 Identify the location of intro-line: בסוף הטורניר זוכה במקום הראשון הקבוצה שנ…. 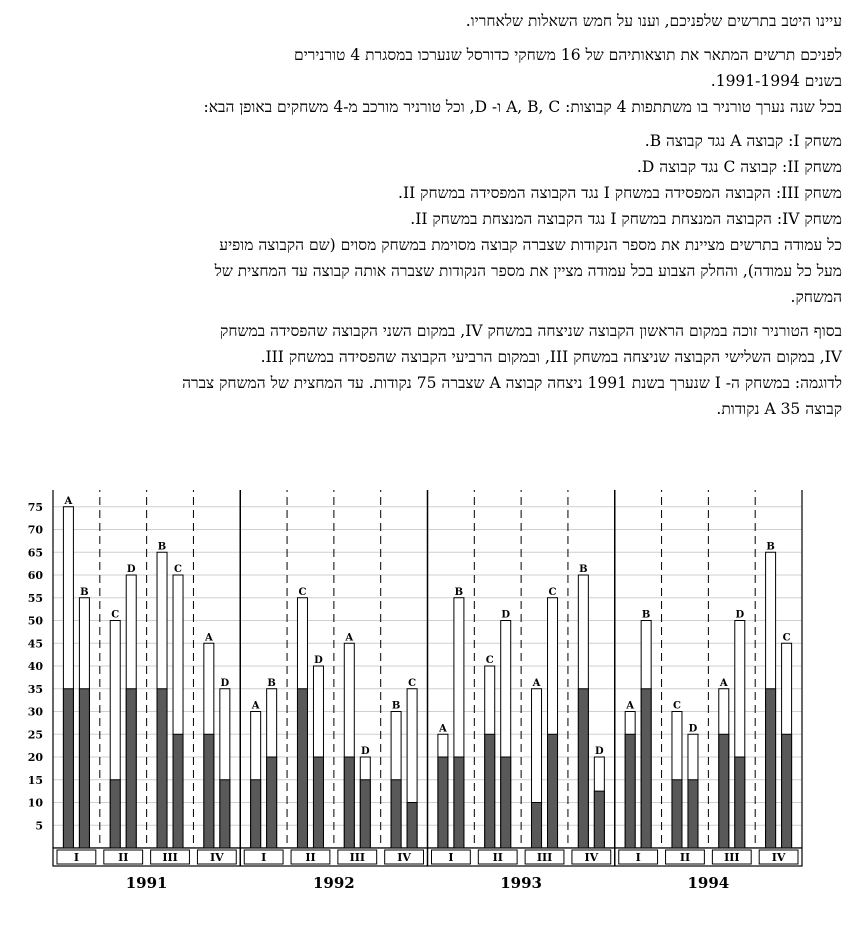
(531, 331).